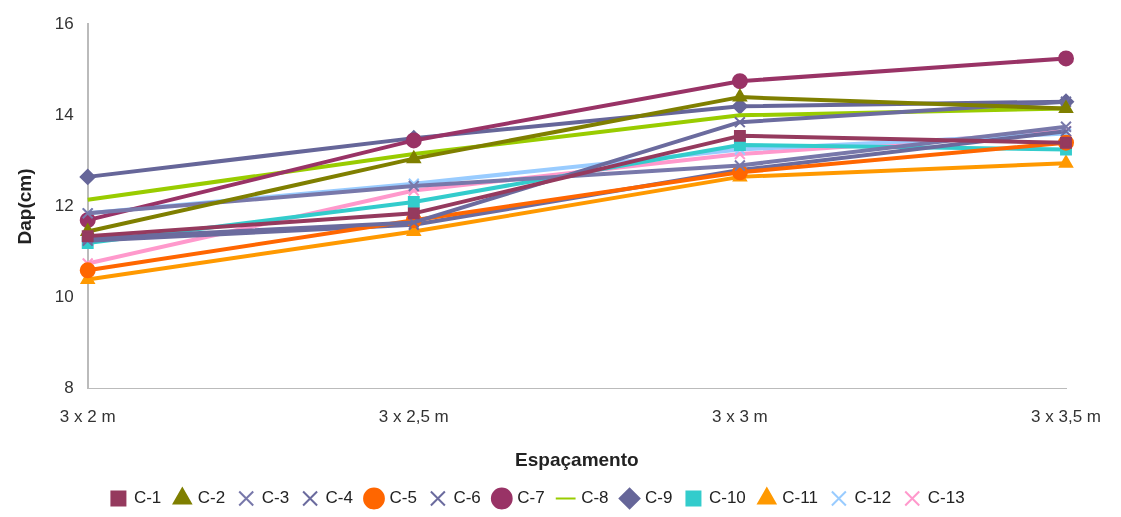 This screenshot has width=1121, height=517. Describe the element at coordinates (87, 416) in the screenshot. I see `x-tick-label: 3 x 2 m` at that location.